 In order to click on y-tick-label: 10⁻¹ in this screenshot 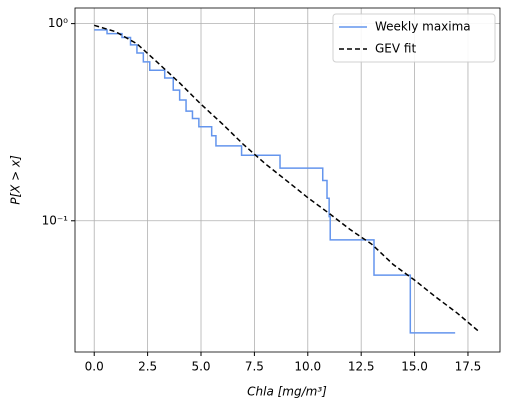, I will do `click(55, 220)`.